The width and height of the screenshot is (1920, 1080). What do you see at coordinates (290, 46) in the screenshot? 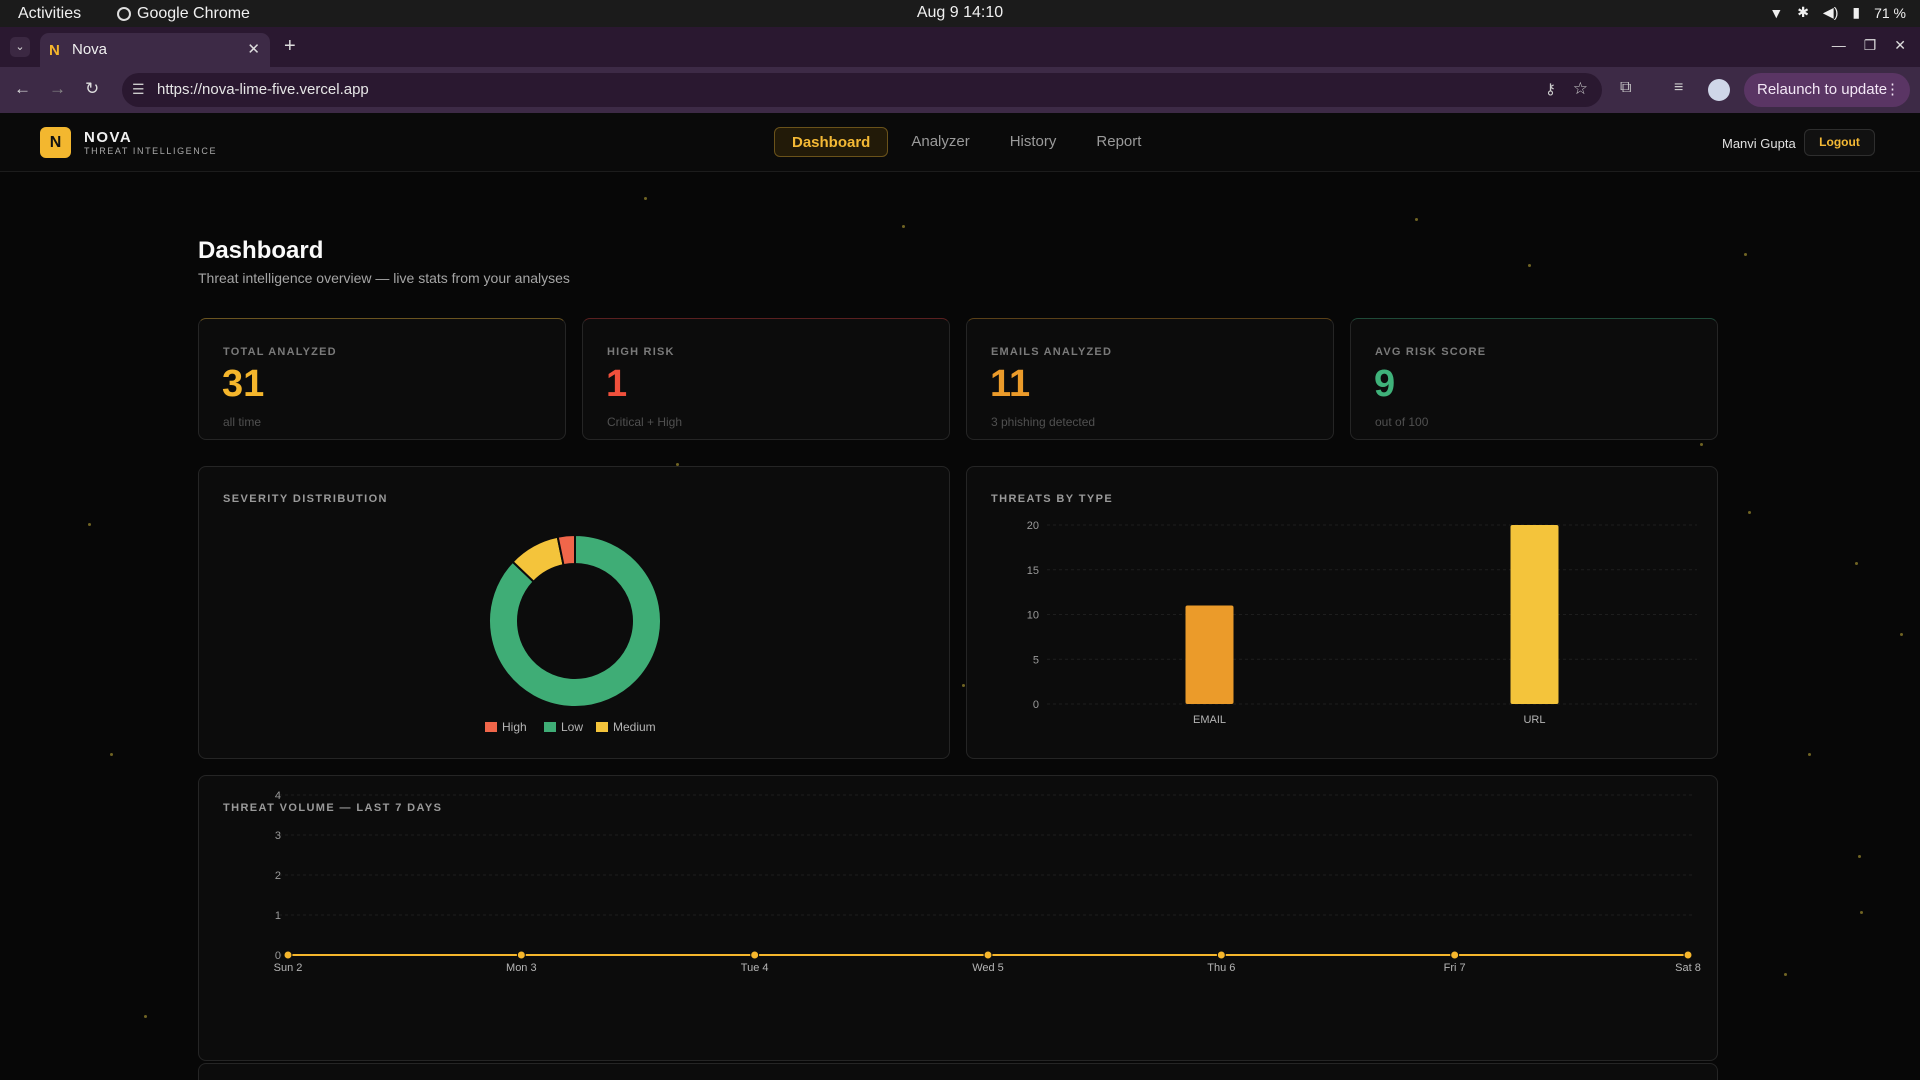
I see `new-tab-icon: +` at bounding box center [290, 46].